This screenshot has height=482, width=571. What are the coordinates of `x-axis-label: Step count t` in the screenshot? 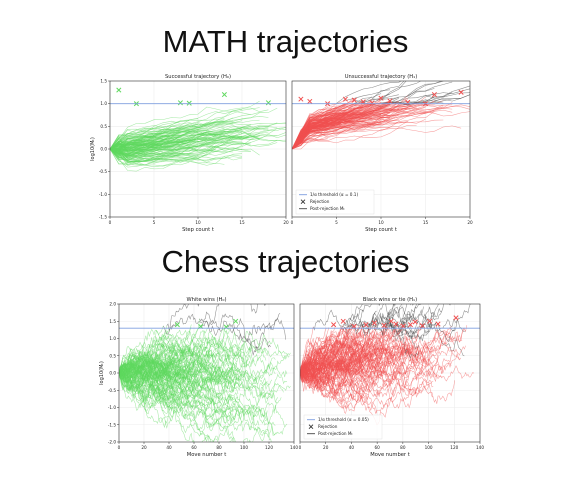 It's located at (381, 230).